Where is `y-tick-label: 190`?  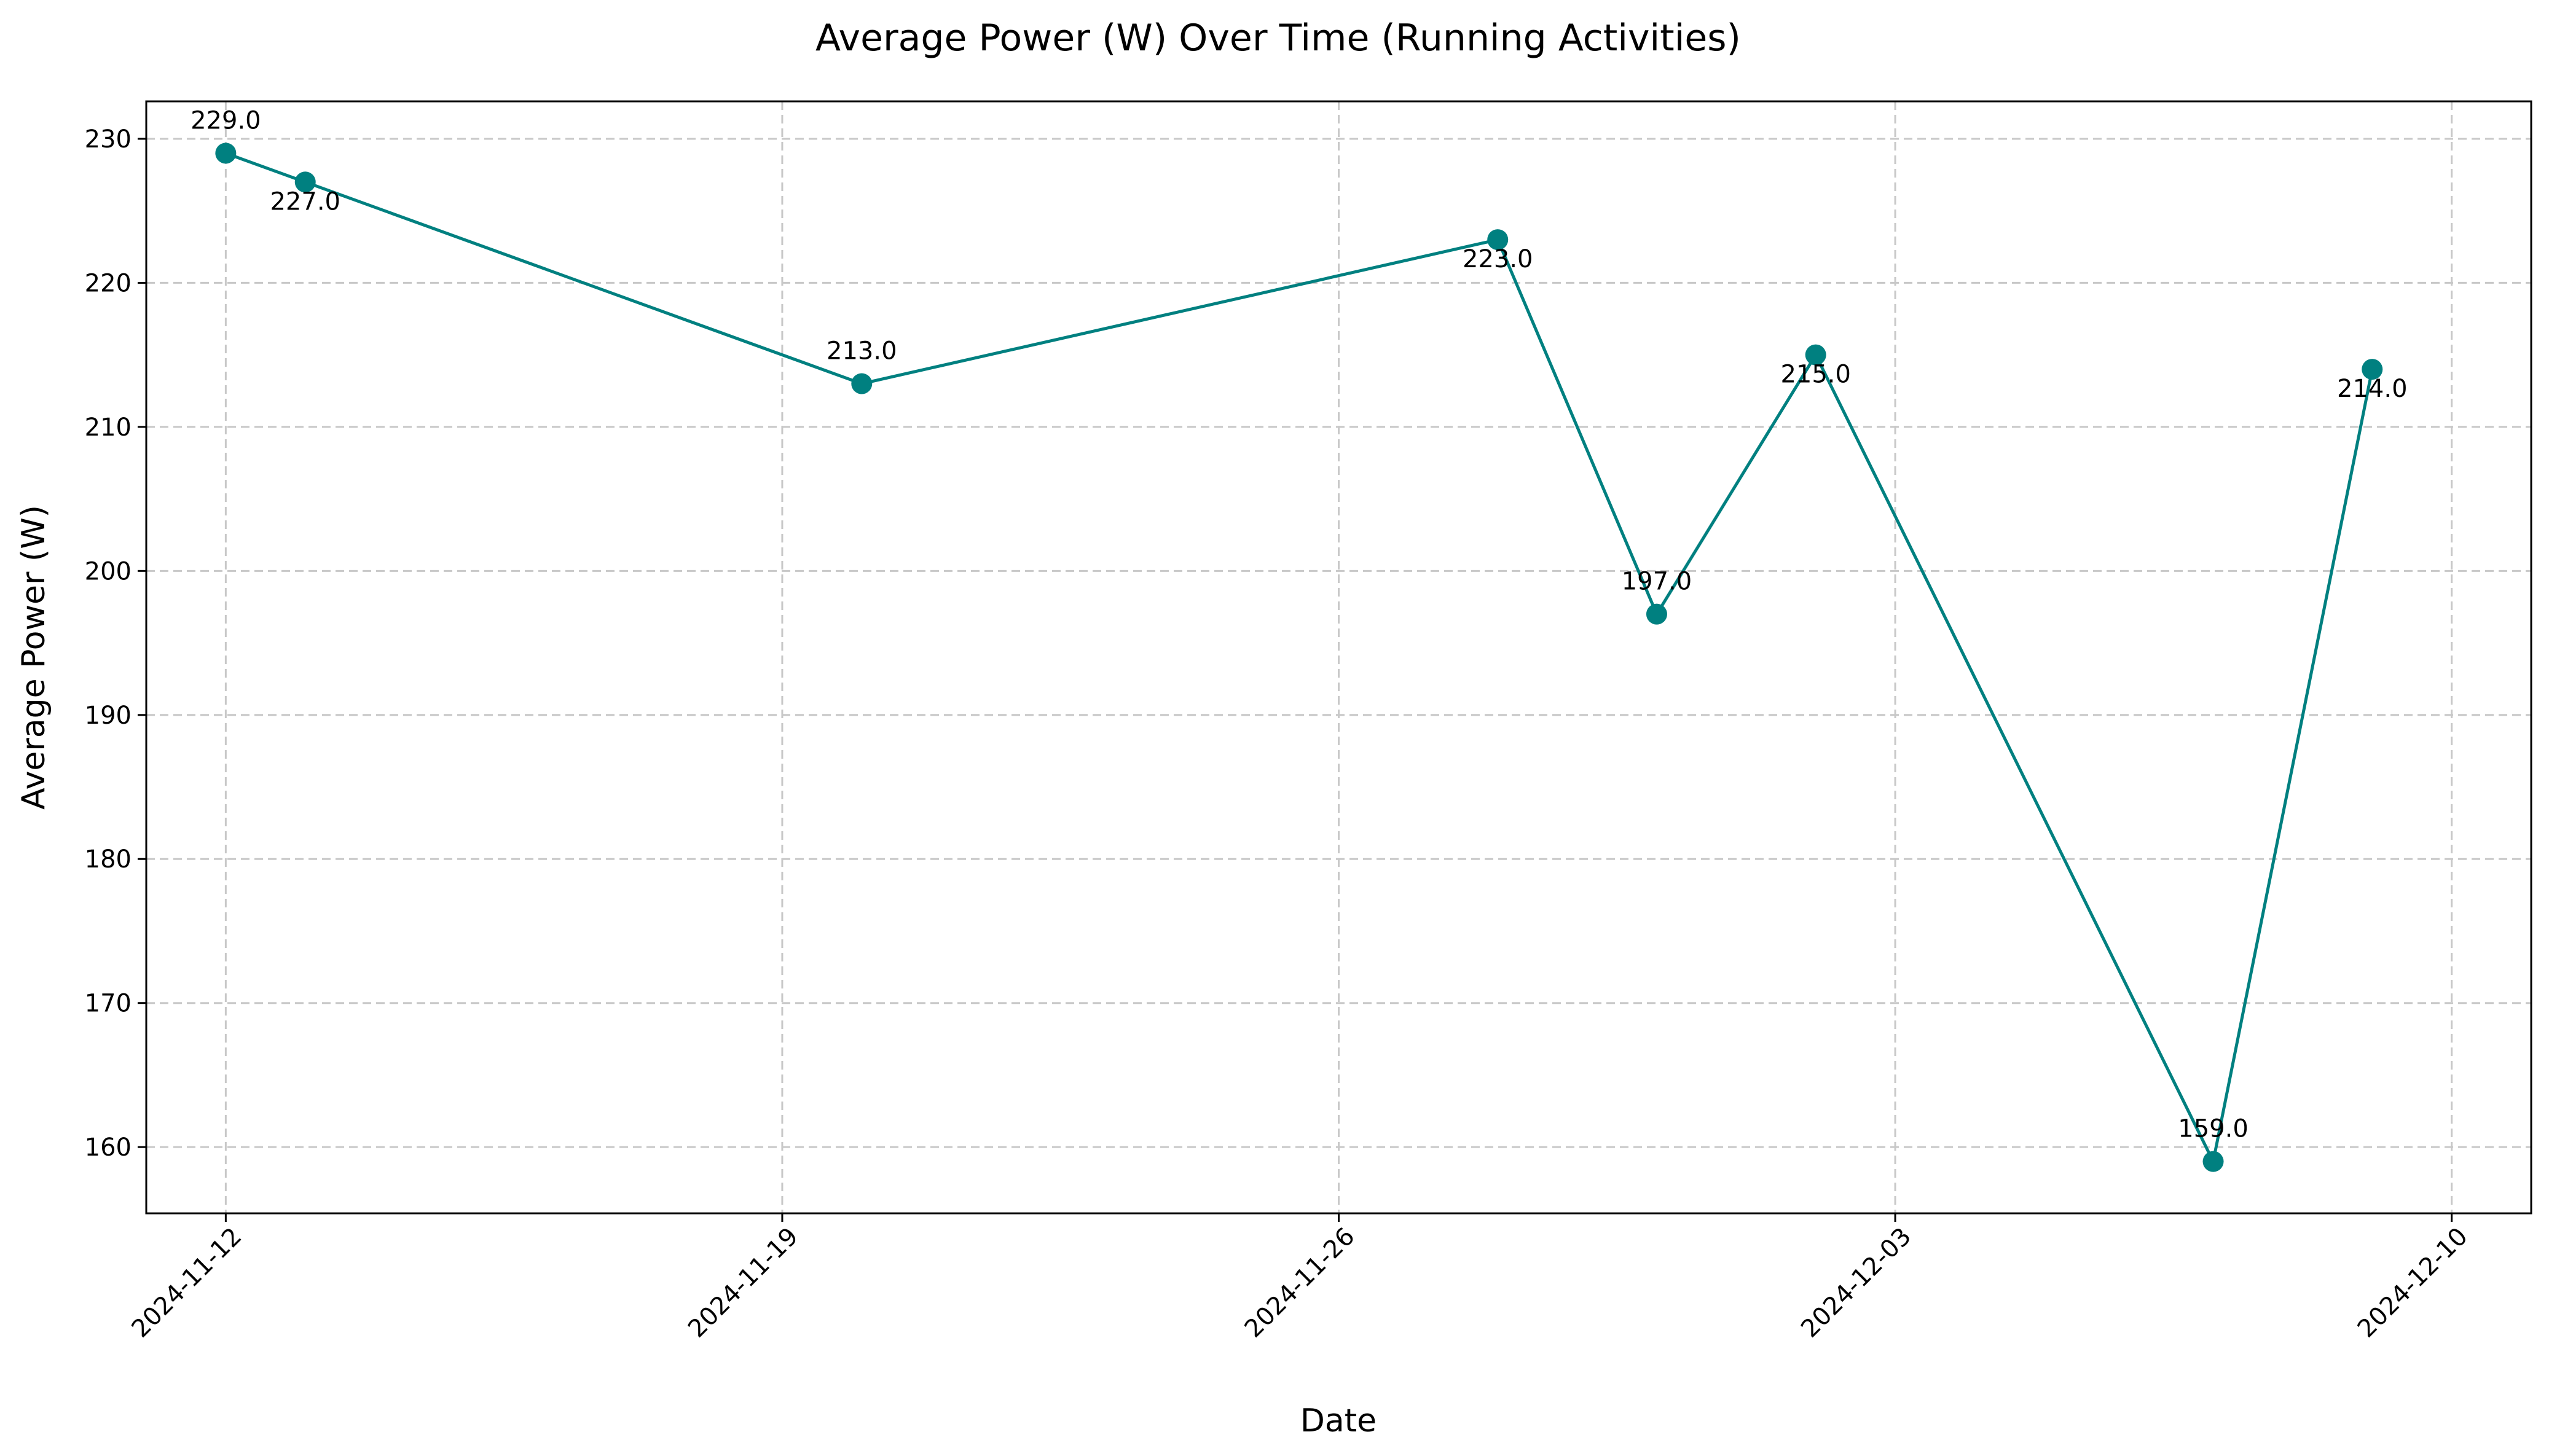 y-tick-label: 190 is located at coordinates (108, 716).